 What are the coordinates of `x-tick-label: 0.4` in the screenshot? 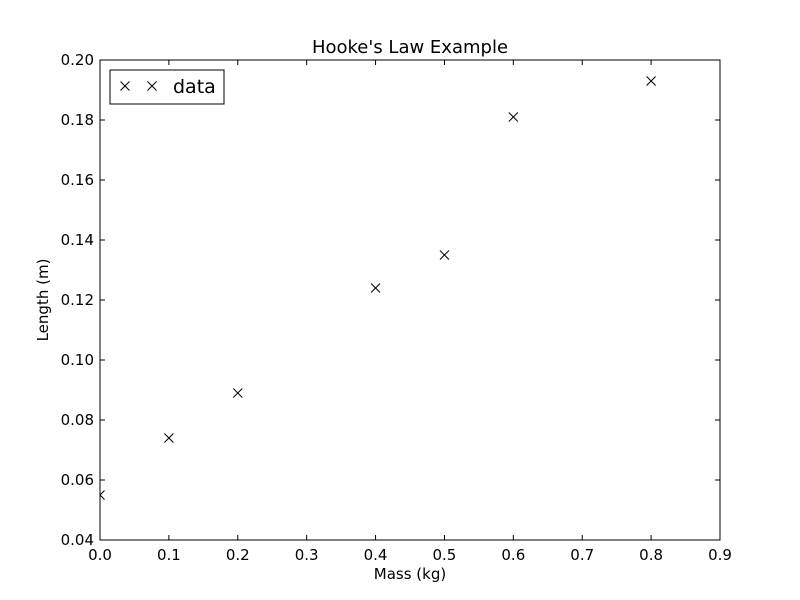 It's located at (376, 555).